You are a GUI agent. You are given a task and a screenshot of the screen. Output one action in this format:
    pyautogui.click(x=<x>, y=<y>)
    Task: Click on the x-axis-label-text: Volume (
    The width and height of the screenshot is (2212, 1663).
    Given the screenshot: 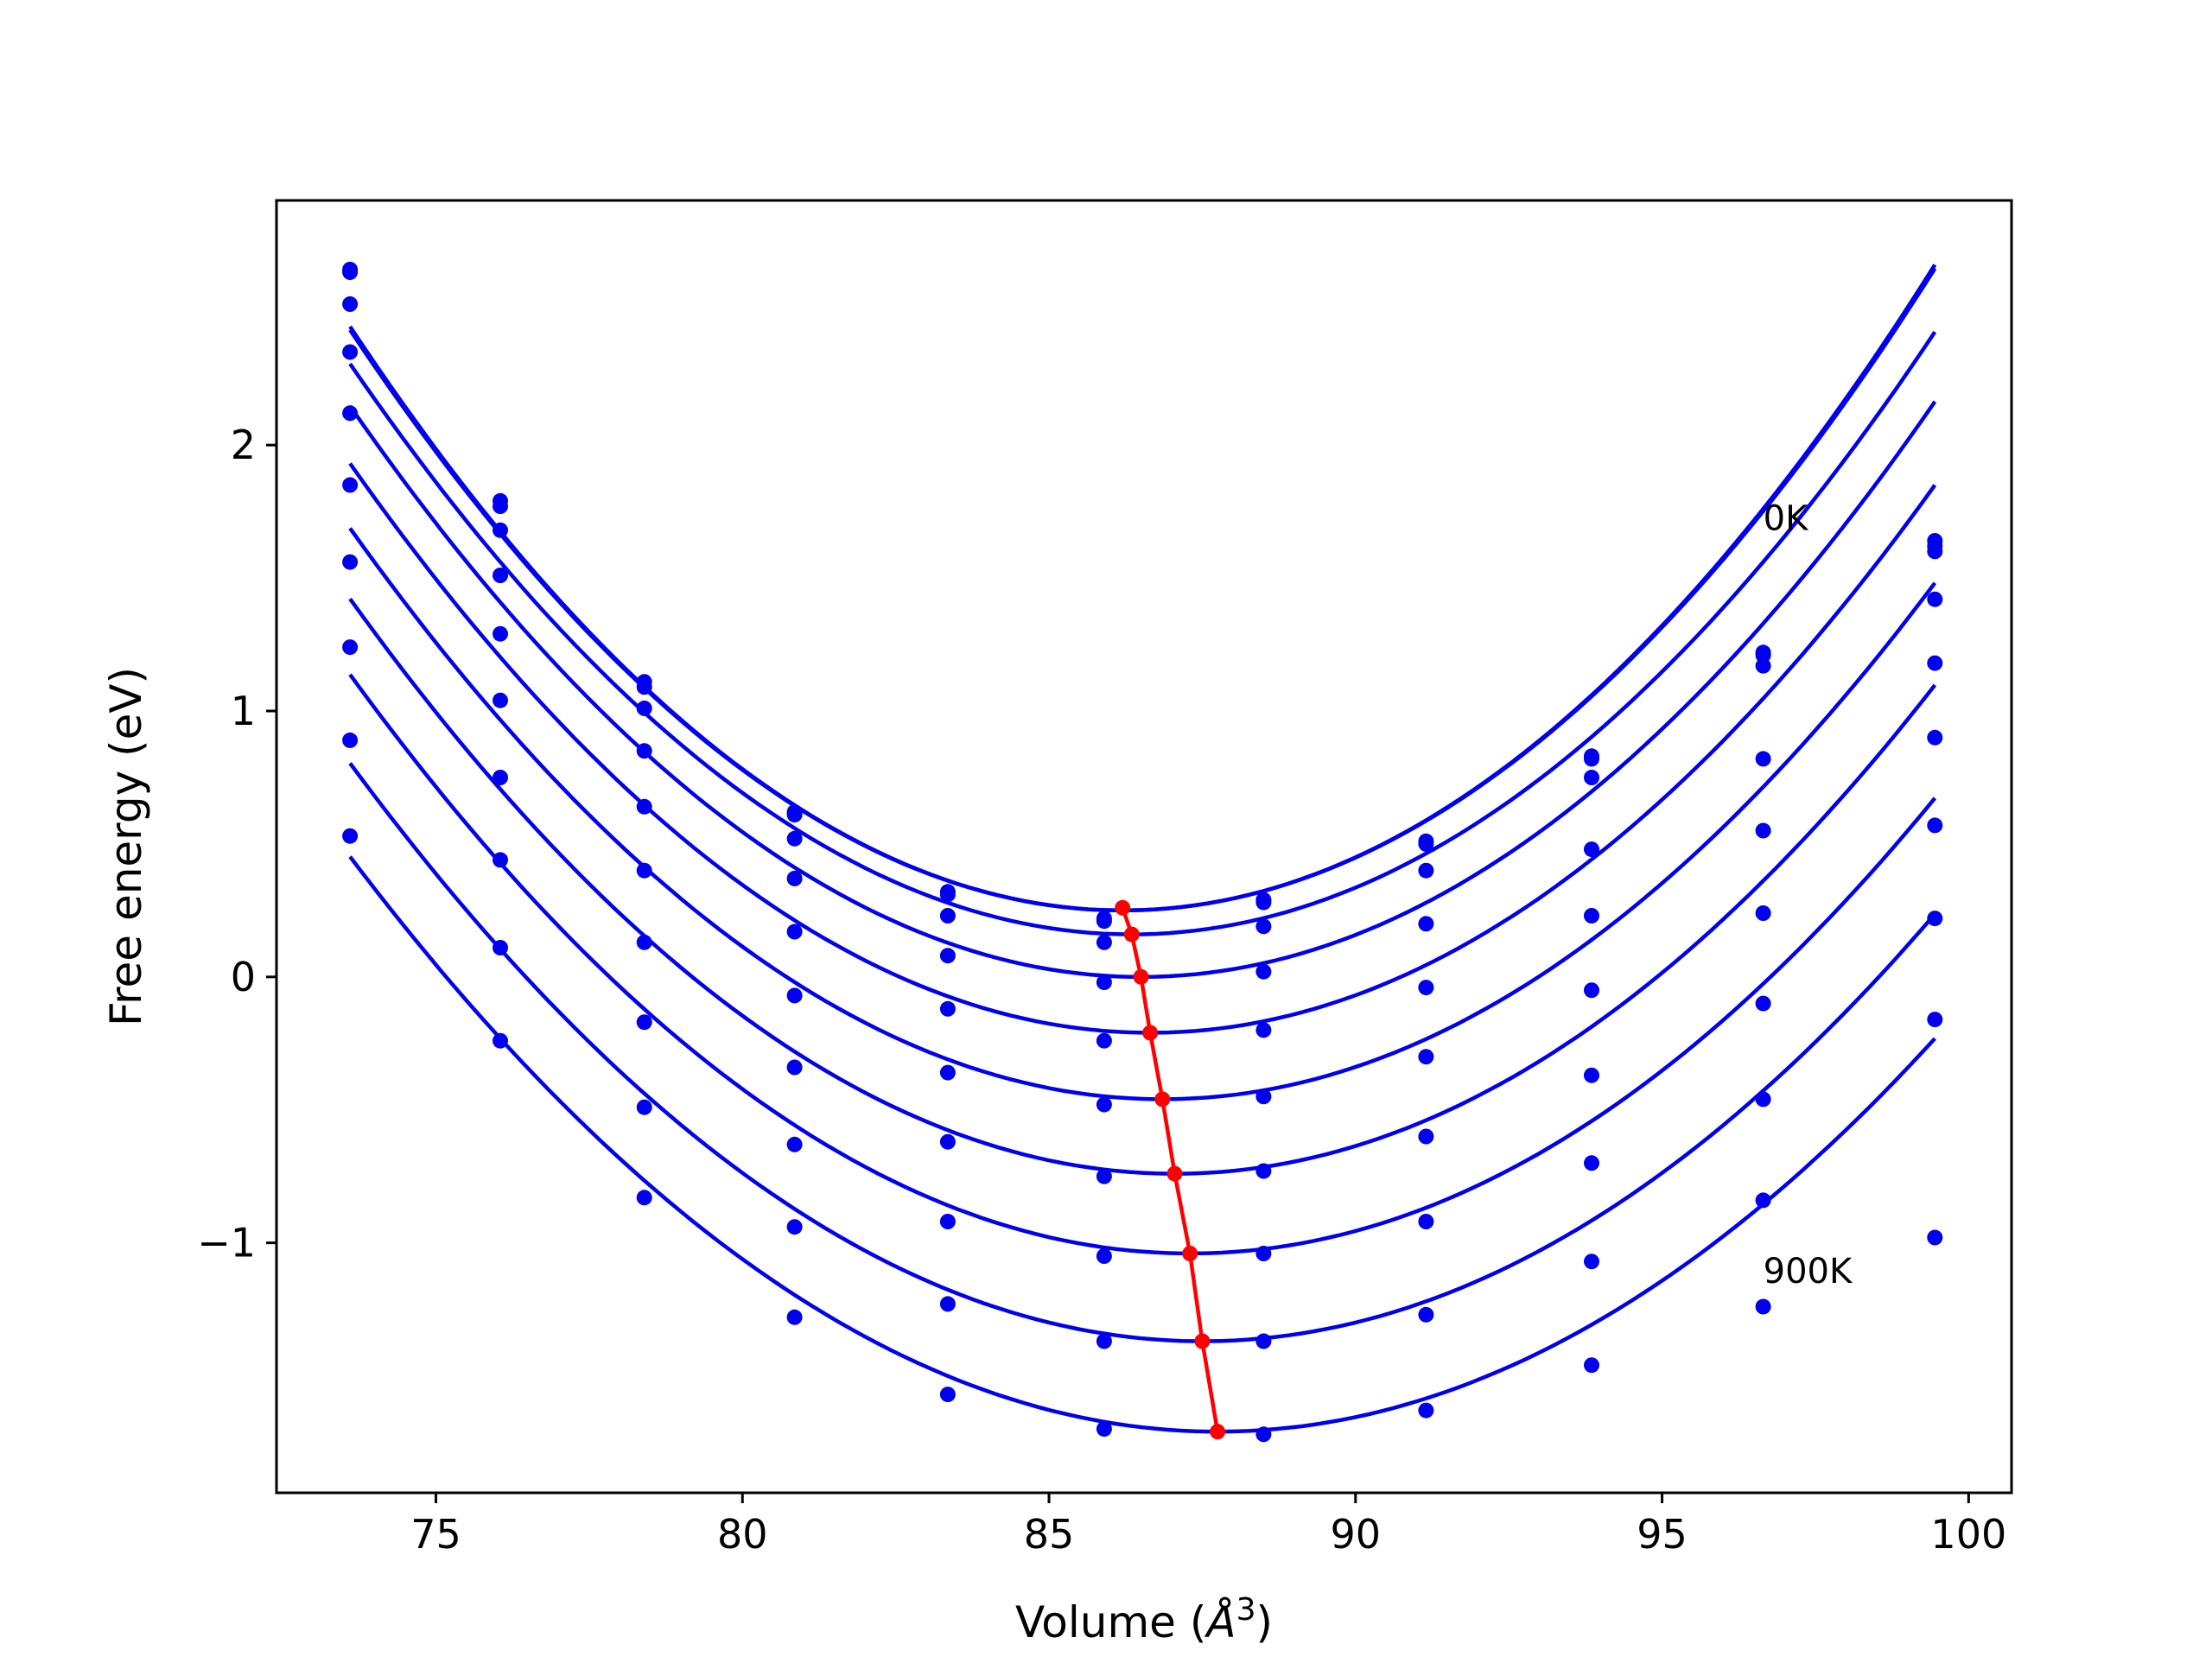 What is the action you would take?
    pyautogui.click(x=1110, y=1622)
    